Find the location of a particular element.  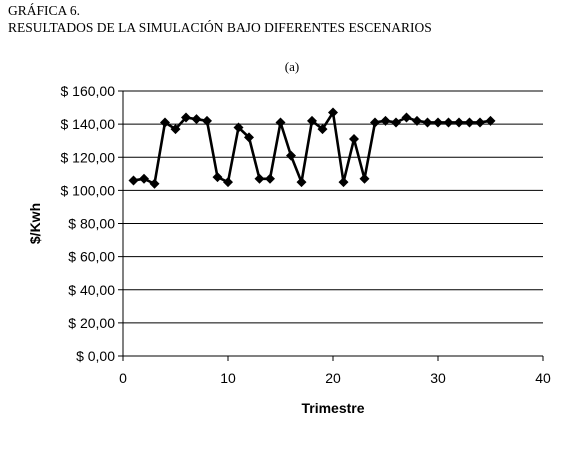

y-tick-label: $ 20,00 is located at coordinates (91, 323).